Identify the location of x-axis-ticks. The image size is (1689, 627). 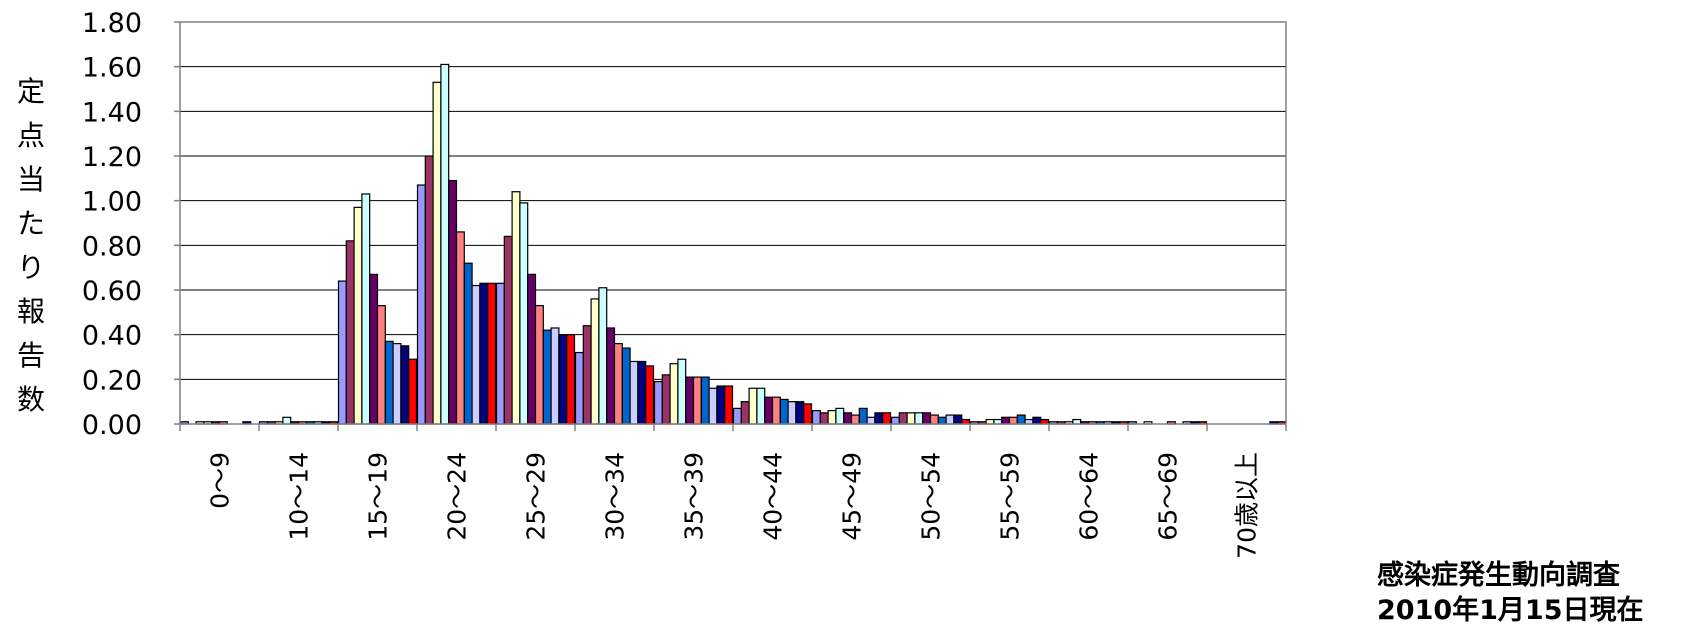
(733, 427).